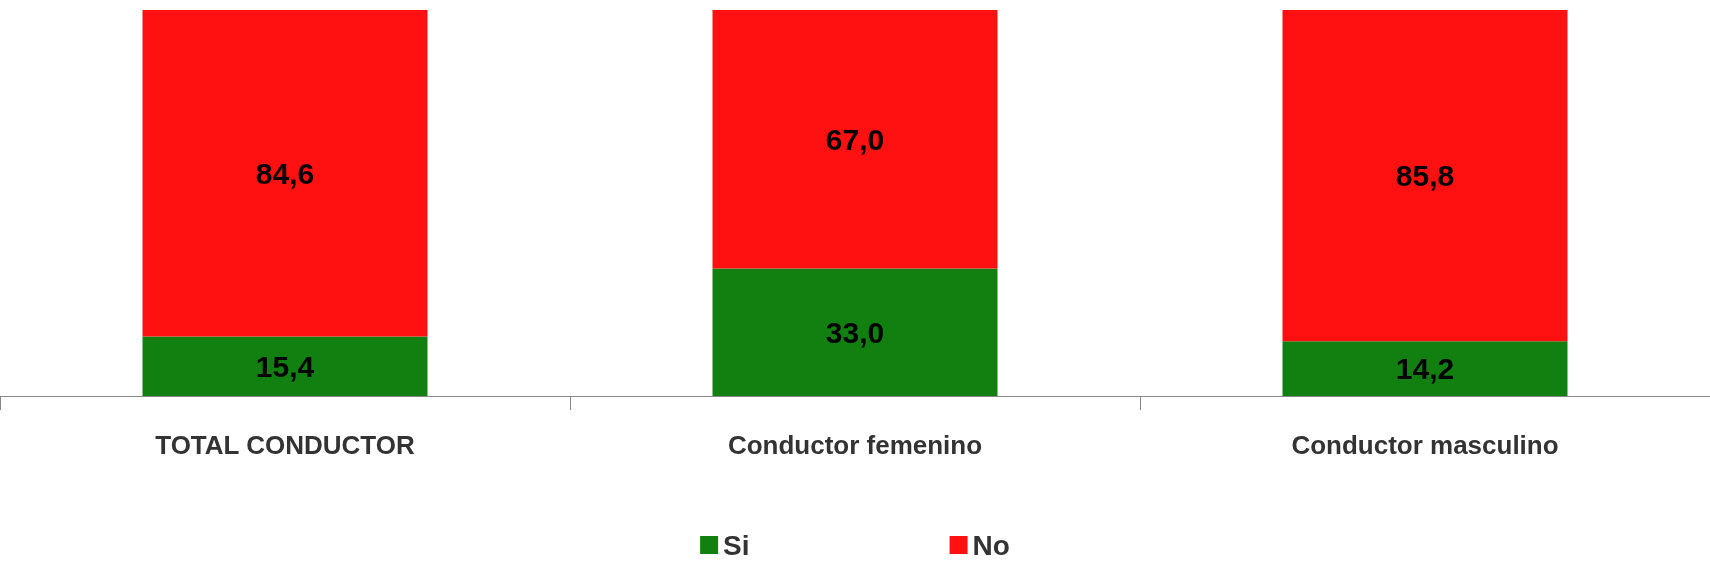 The image size is (1710, 570). What do you see at coordinates (1425, 445) in the screenshot?
I see `x-tick-label: Conductor masculino` at bounding box center [1425, 445].